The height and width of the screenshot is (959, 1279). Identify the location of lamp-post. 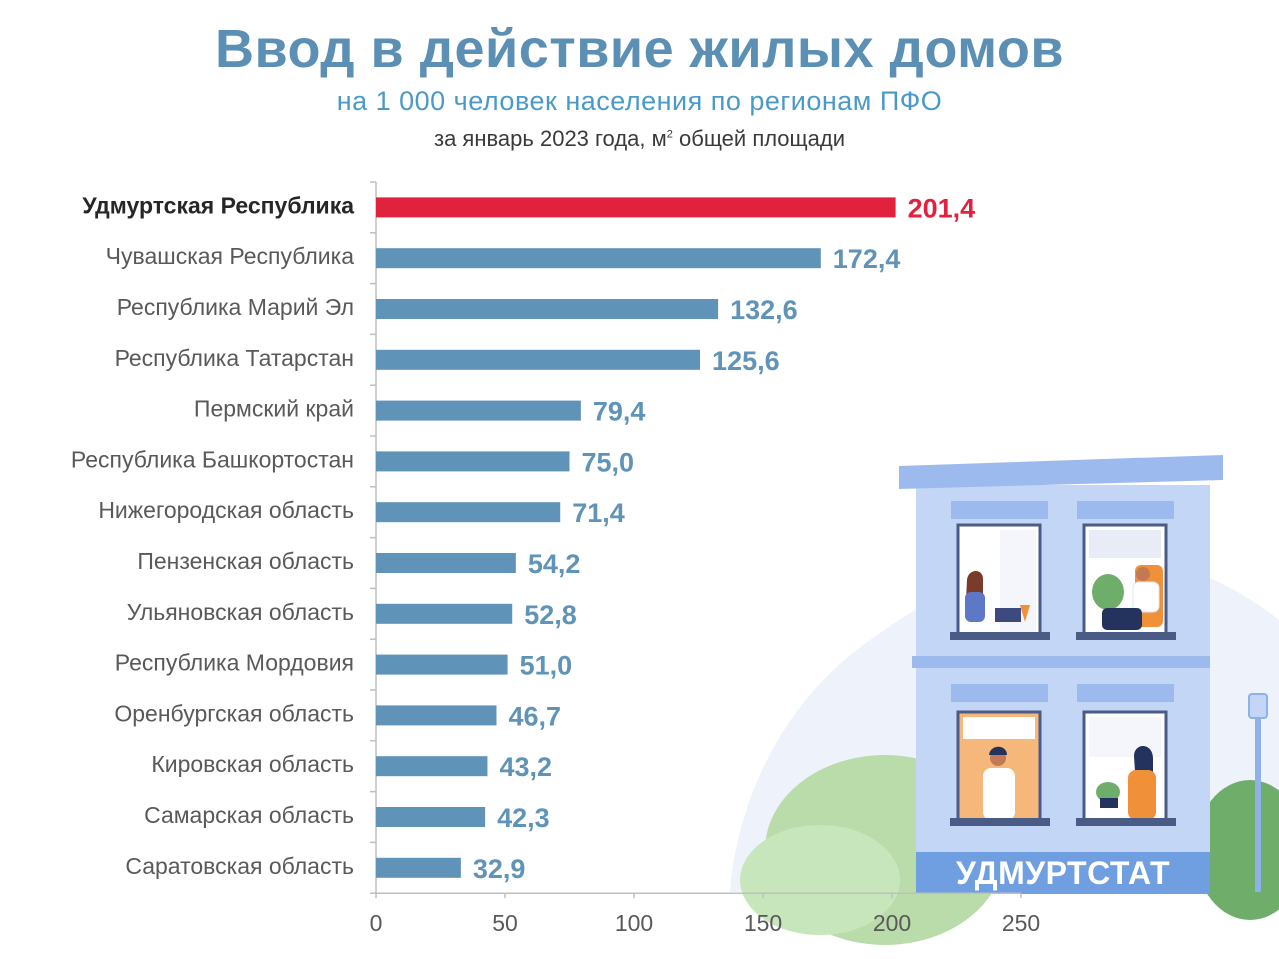
(1258, 801).